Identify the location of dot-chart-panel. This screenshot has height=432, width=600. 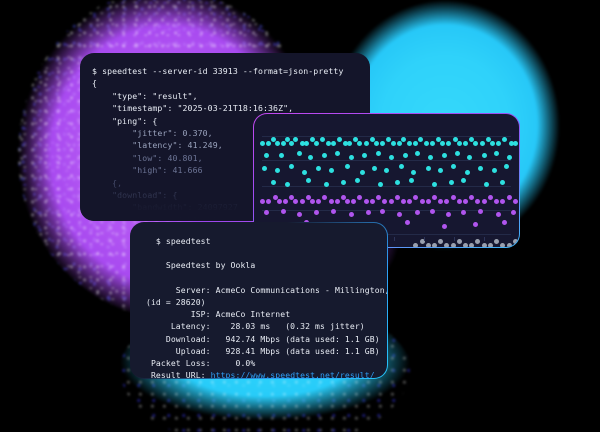
(386, 180).